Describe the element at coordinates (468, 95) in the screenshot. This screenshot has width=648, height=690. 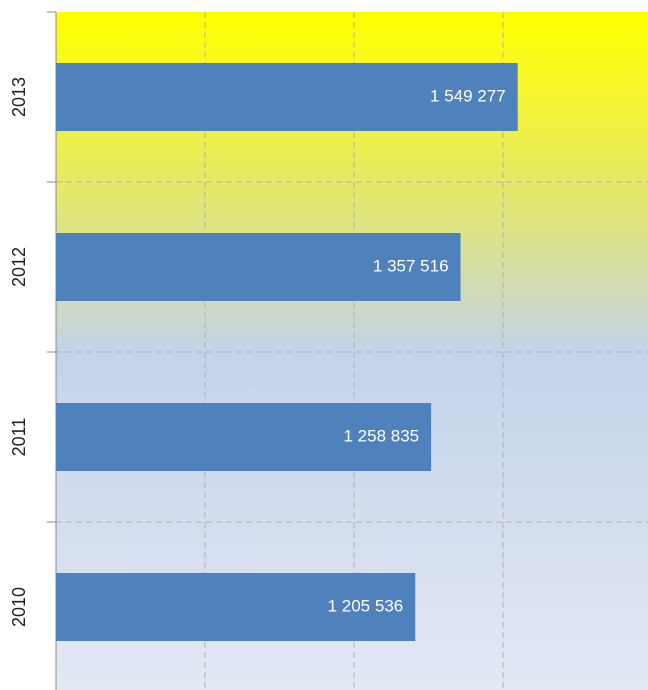
I see `data-label: 1 549 277` at that location.